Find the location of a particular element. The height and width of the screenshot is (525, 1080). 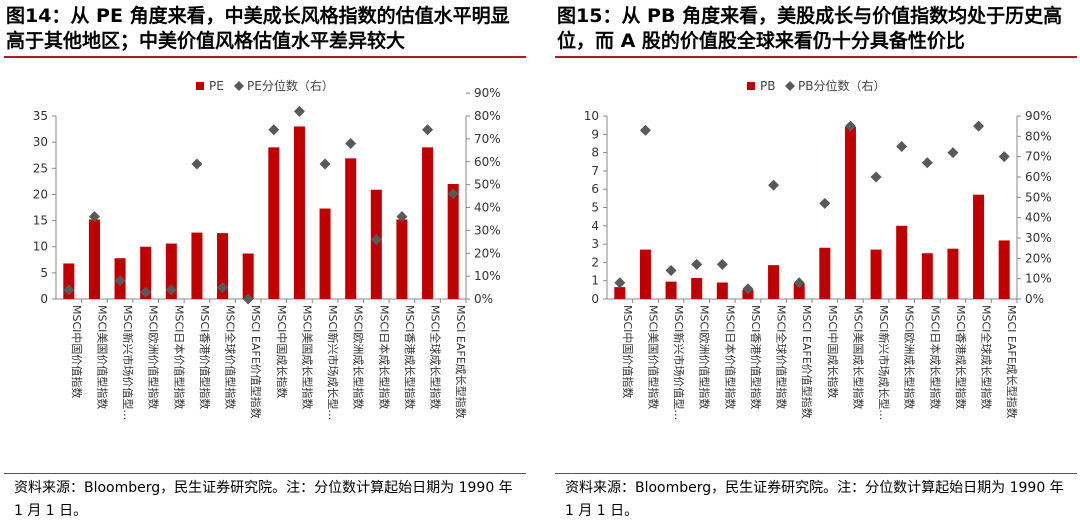

x-tick-label: MSCI全球价值型指数 is located at coordinates (231, 357).